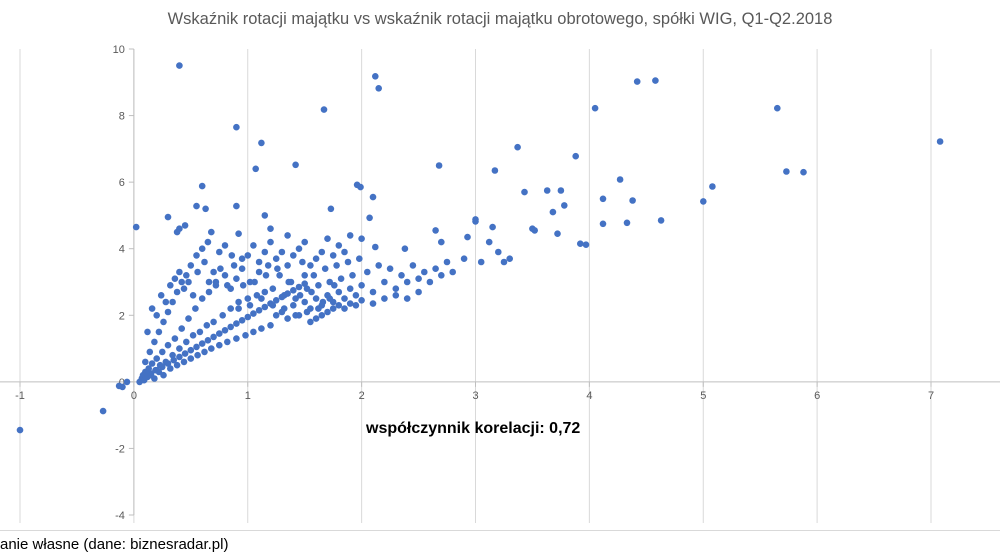 The height and width of the screenshot is (560, 1000). What do you see at coordinates (134, 396) in the screenshot?
I see `x-tick-label: 0` at bounding box center [134, 396].